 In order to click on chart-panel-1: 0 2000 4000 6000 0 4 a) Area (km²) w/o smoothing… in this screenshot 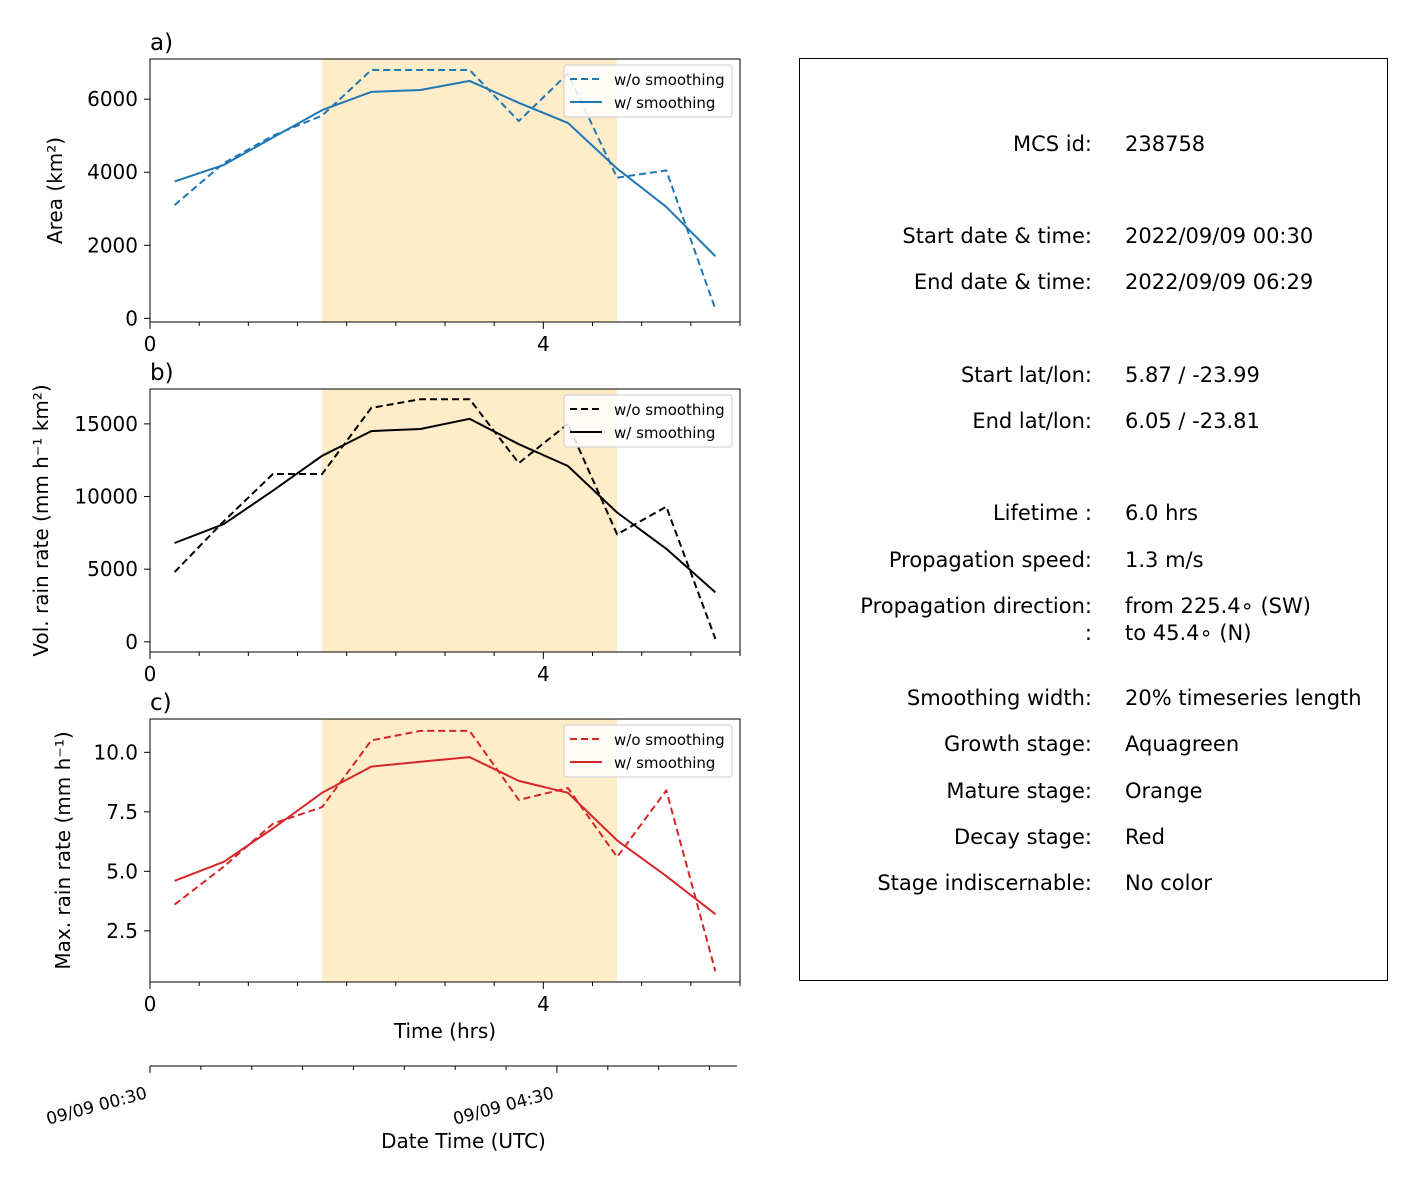, I will do `click(392, 193)`.